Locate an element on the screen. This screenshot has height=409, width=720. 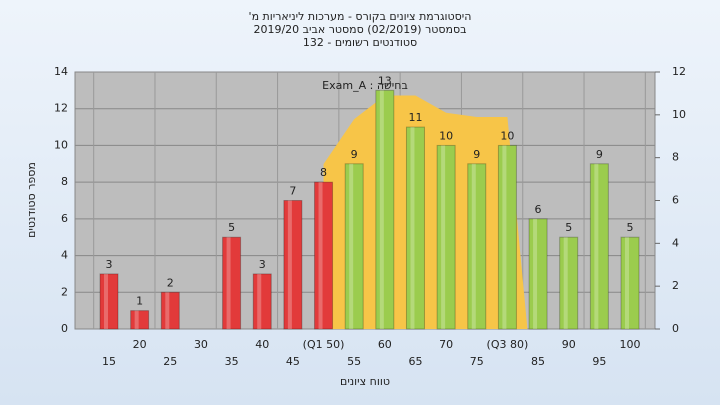
x-tick-label: 70 is located at coordinates (446, 344).